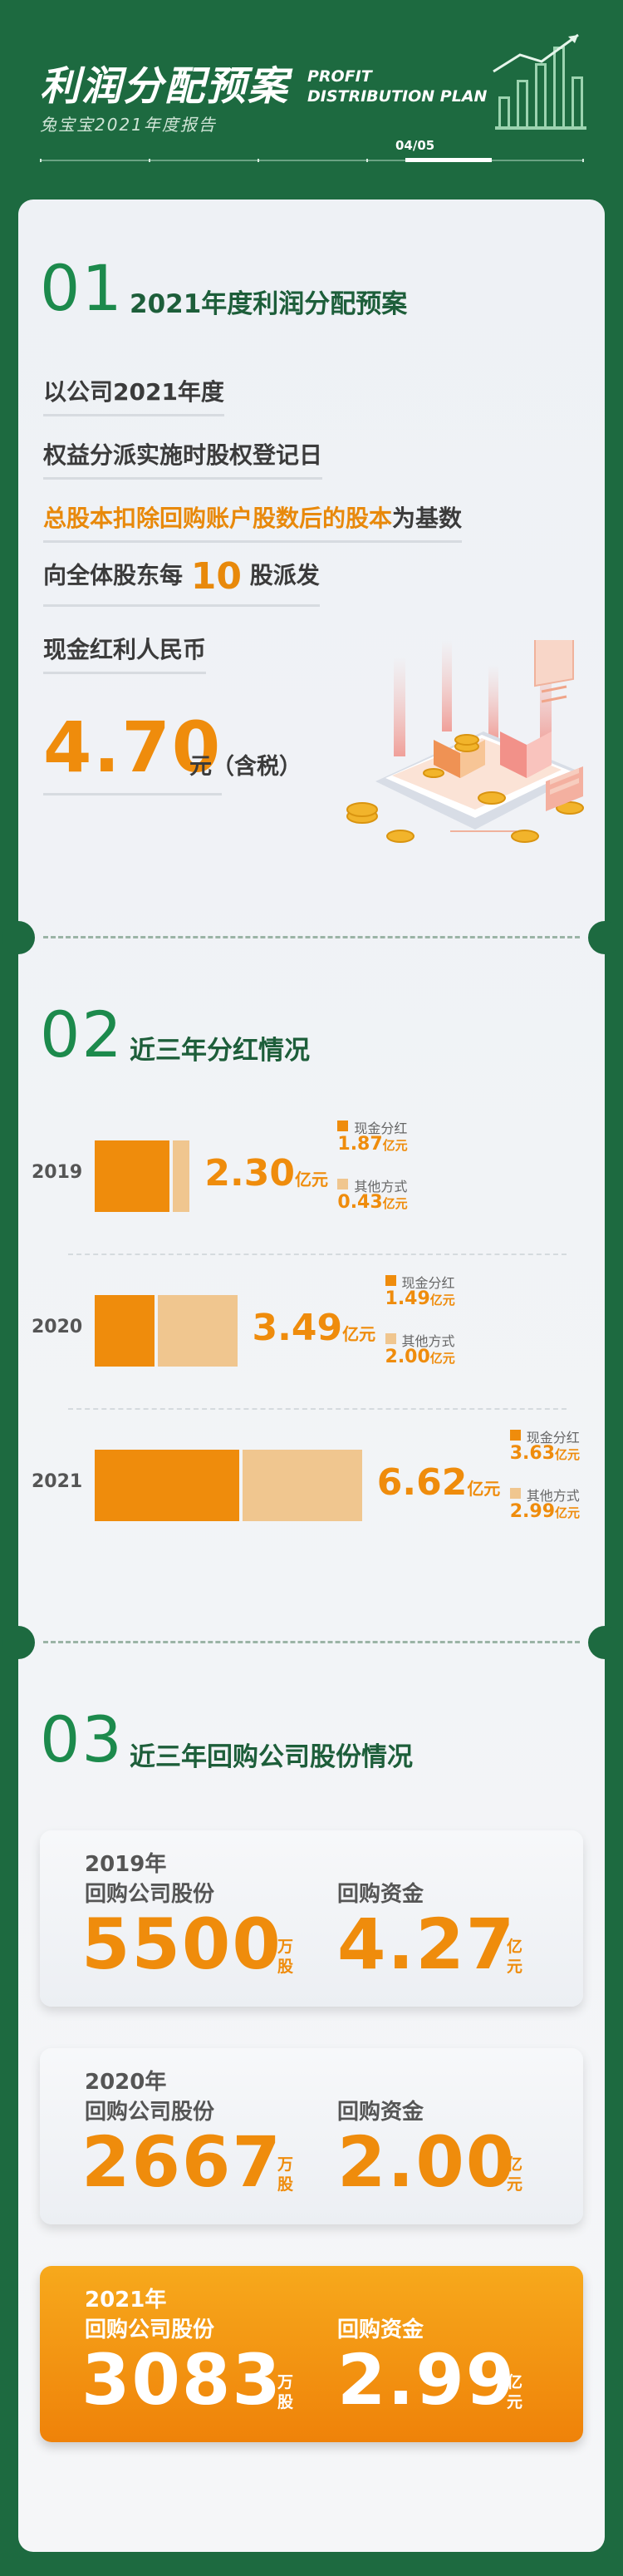  I want to click on phone-coins-illustration, so click(465, 741).